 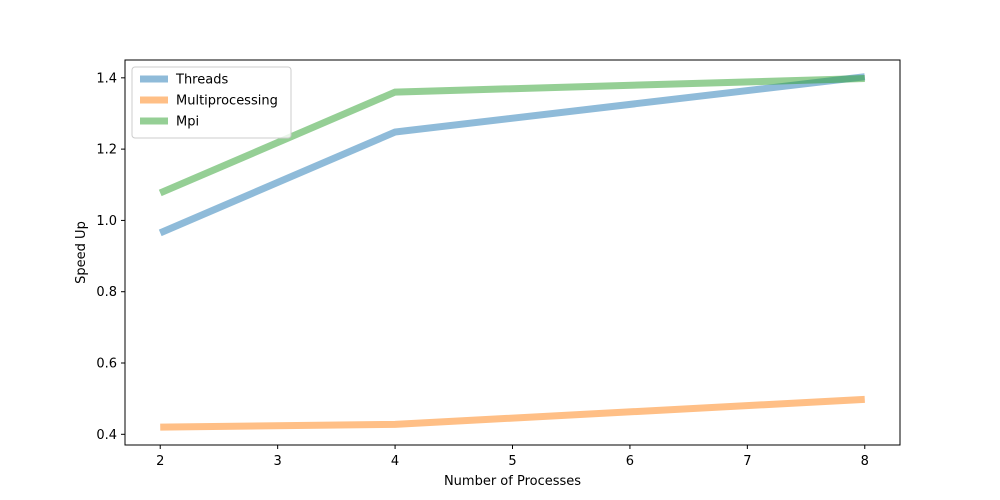 I want to click on legend: Threads Multiprocessing Mpi, so click(x=211, y=102).